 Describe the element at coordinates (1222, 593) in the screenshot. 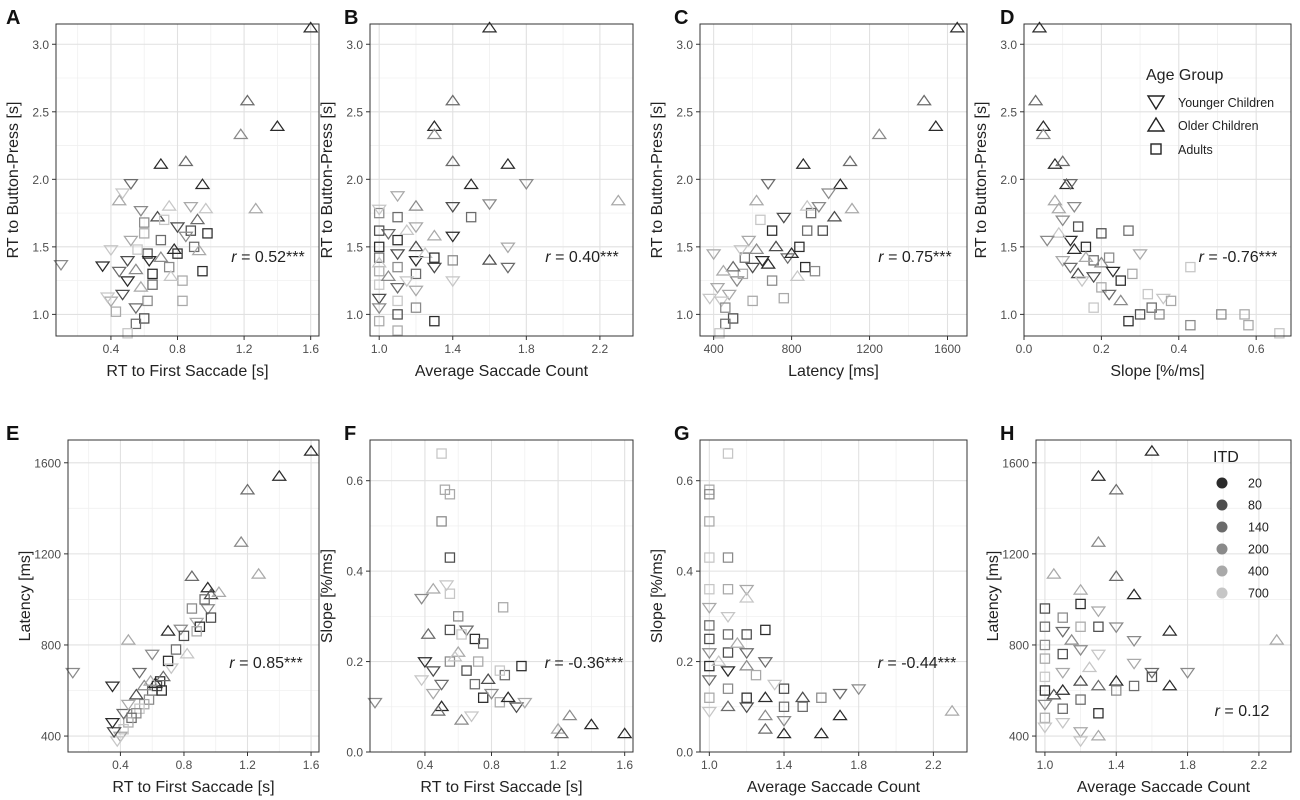

I see `legend-itd-marker` at that location.